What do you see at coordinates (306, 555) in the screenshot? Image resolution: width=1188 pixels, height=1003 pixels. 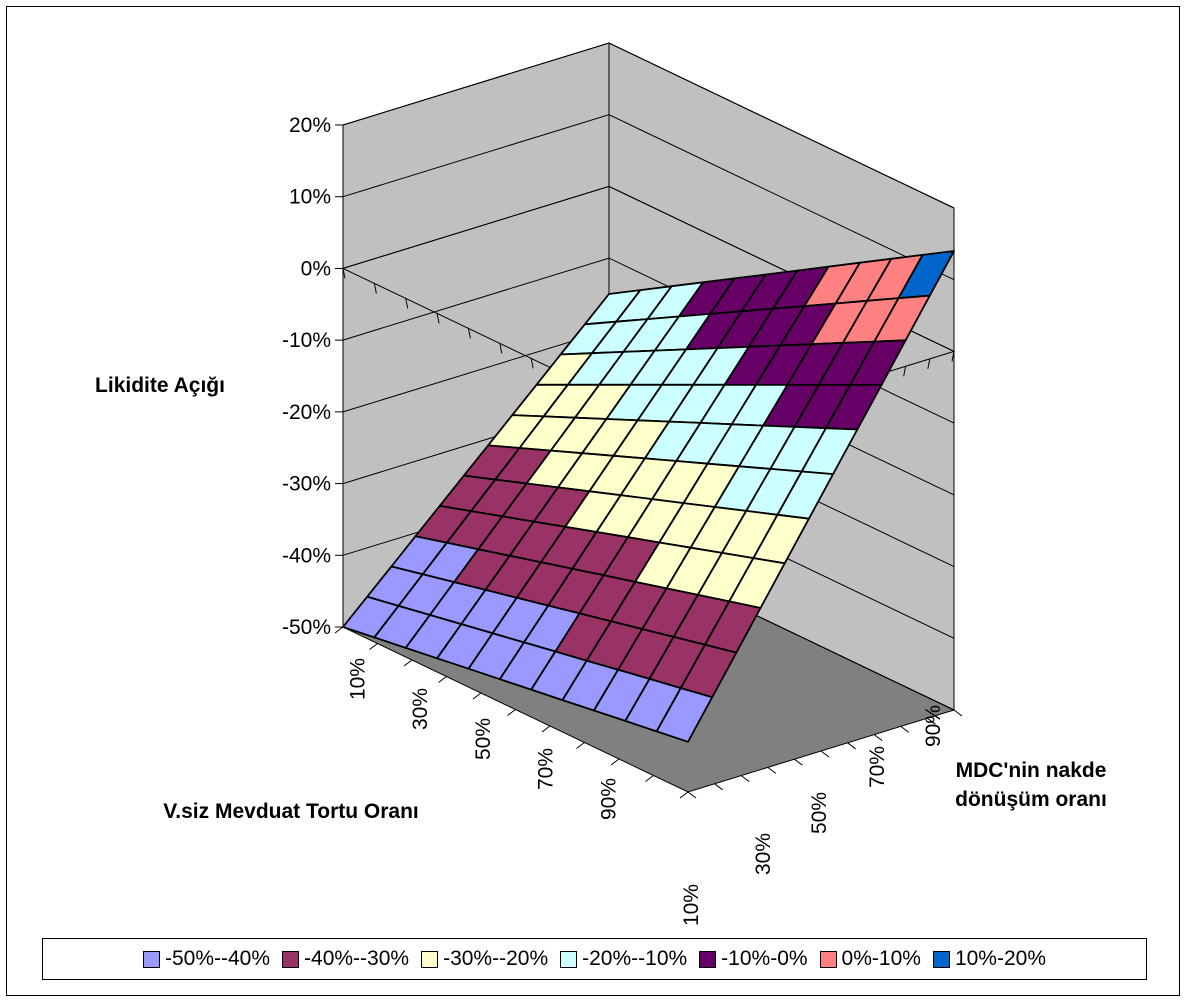 I see `z-axis-tick-label: -40%` at bounding box center [306, 555].